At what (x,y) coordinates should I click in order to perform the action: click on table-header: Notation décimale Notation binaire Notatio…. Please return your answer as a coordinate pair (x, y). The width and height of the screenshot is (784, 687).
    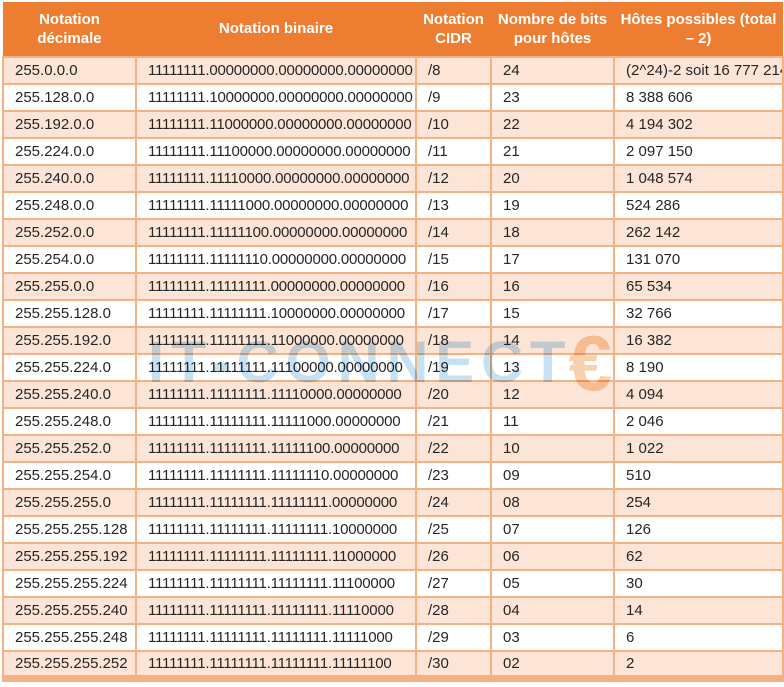
    Looking at the image, I should click on (393, 29).